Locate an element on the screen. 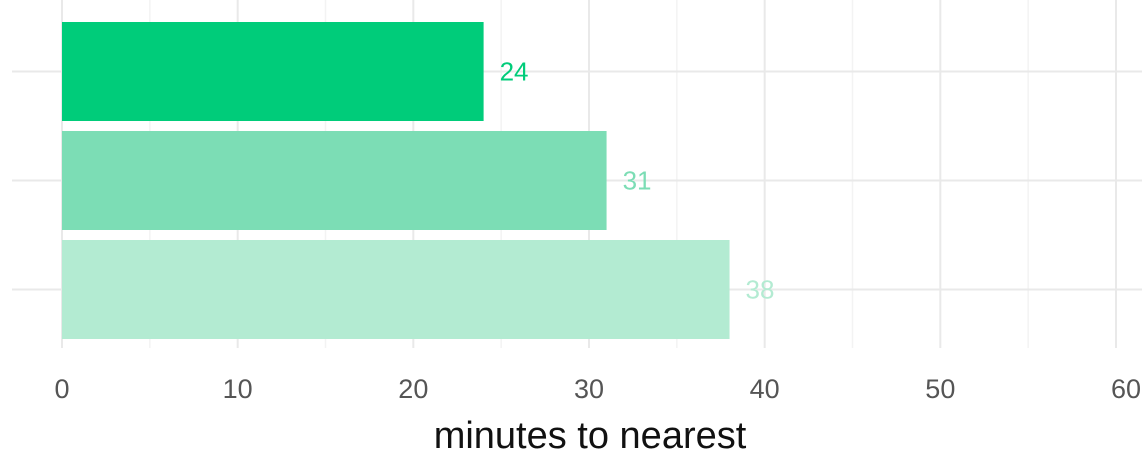 The image size is (1142, 455). x-tick-label: 40 is located at coordinates (765, 389).